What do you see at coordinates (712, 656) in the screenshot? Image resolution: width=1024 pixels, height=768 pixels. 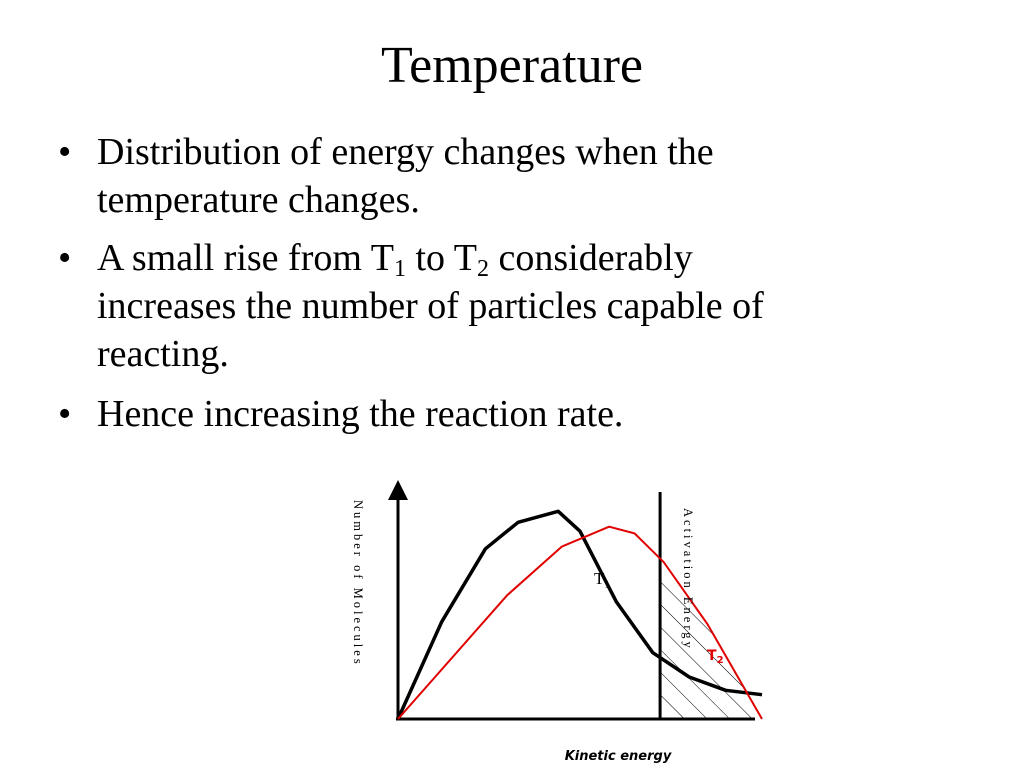 I see `t2-label-main: T` at bounding box center [712, 656].